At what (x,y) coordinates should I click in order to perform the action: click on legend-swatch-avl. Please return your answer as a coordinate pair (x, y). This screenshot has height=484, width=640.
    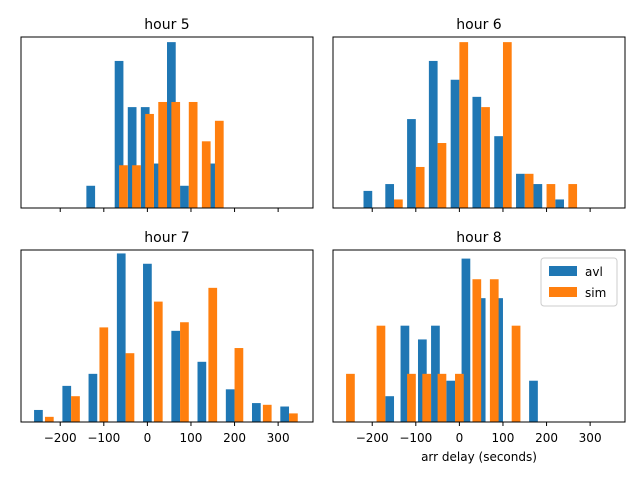
    Looking at the image, I should click on (563, 271).